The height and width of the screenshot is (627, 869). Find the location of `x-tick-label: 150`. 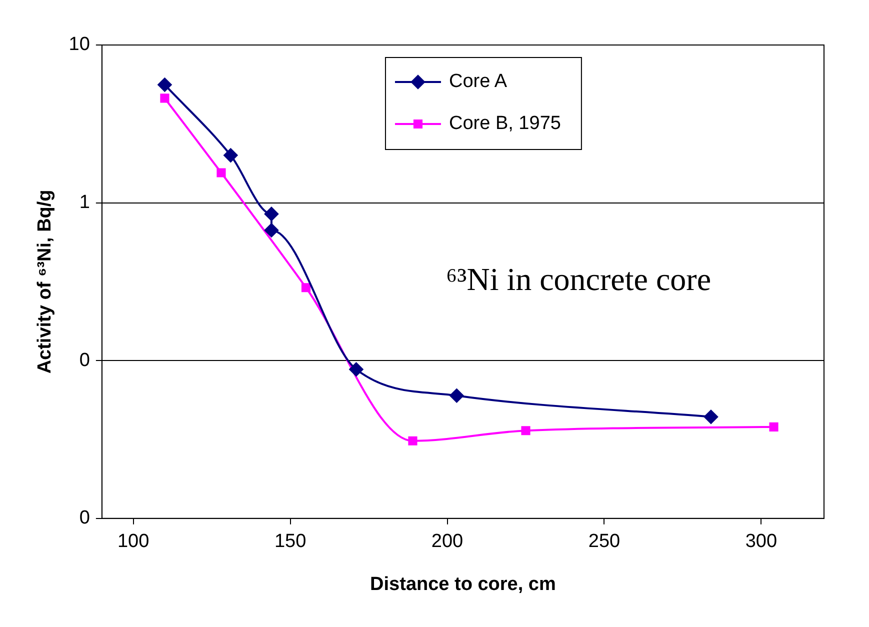

x-tick-label: 150 is located at coordinates (290, 541).